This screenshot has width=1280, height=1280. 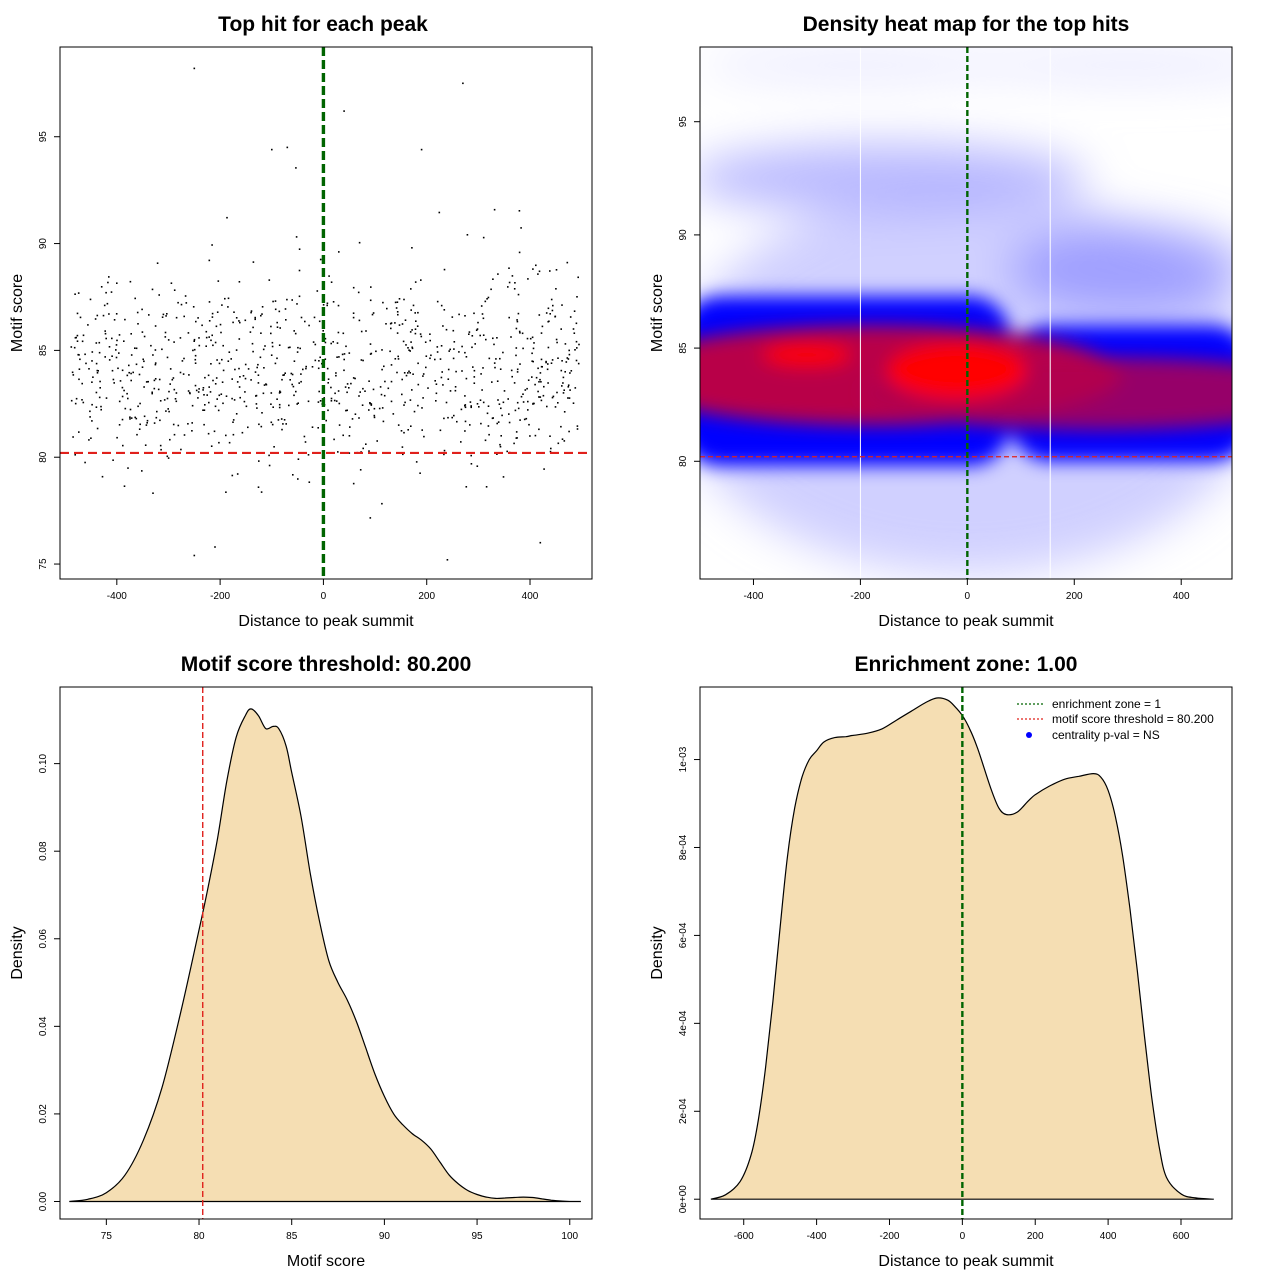 What do you see at coordinates (292, 1236) in the screenshot?
I see `score-density-xtick-label: 85` at bounding box center [292, 1236].